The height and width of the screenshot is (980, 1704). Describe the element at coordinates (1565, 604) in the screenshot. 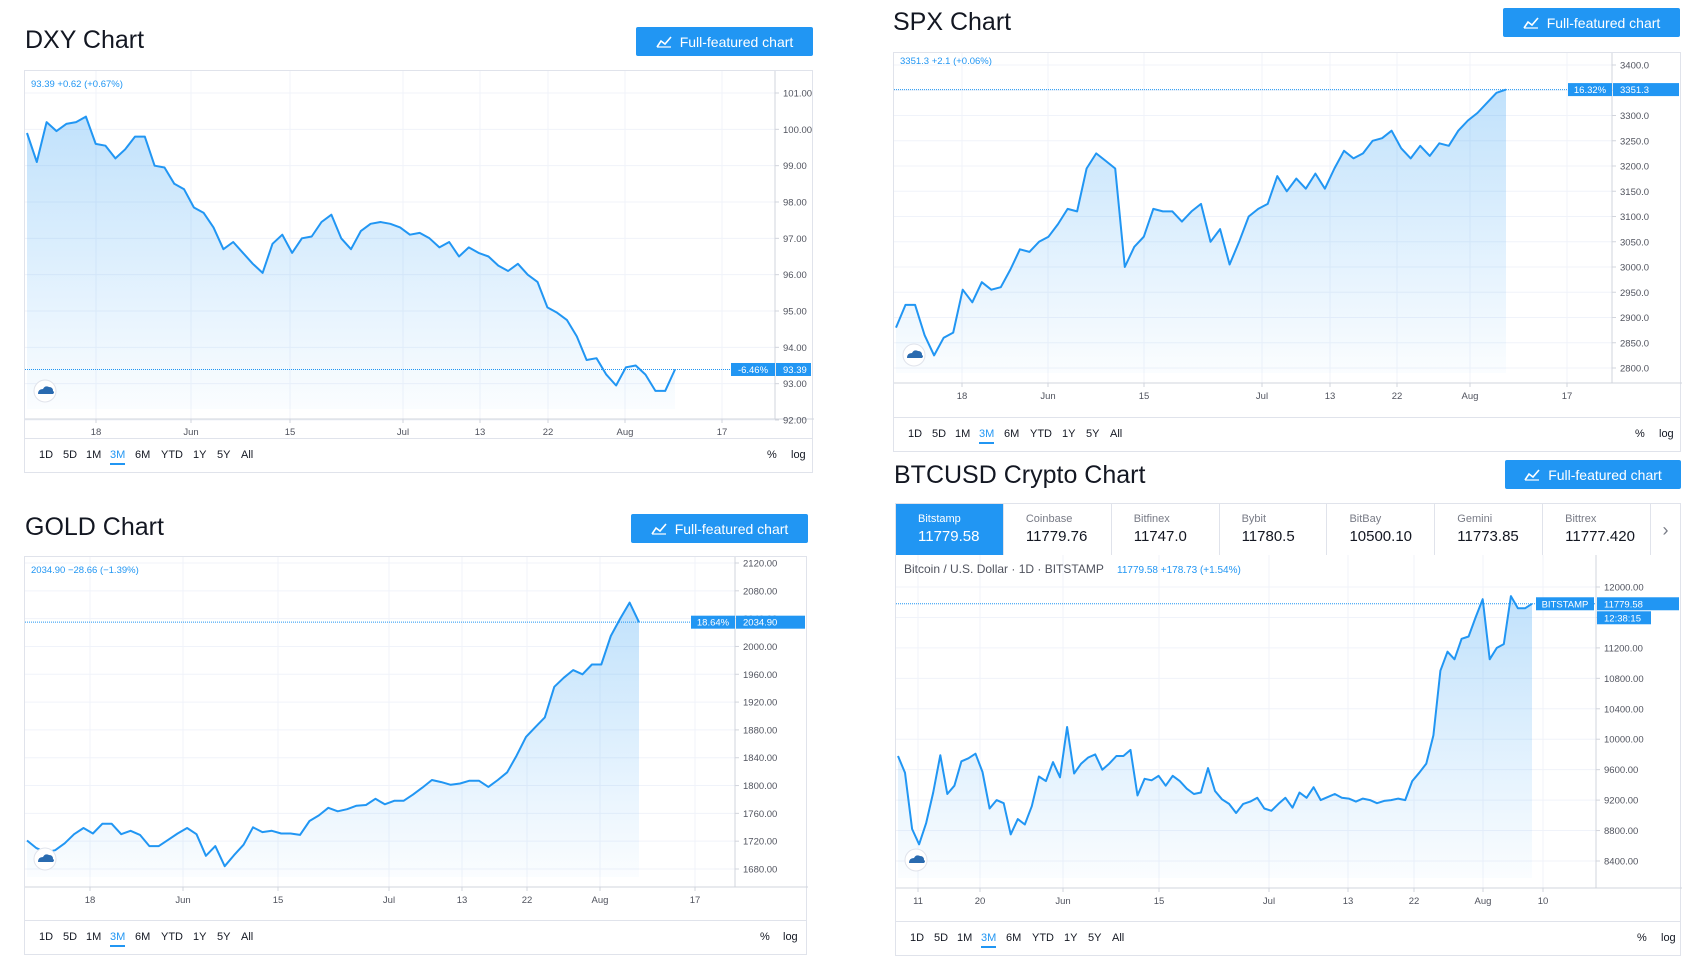

I see `btc-exchange-badge` at that location.